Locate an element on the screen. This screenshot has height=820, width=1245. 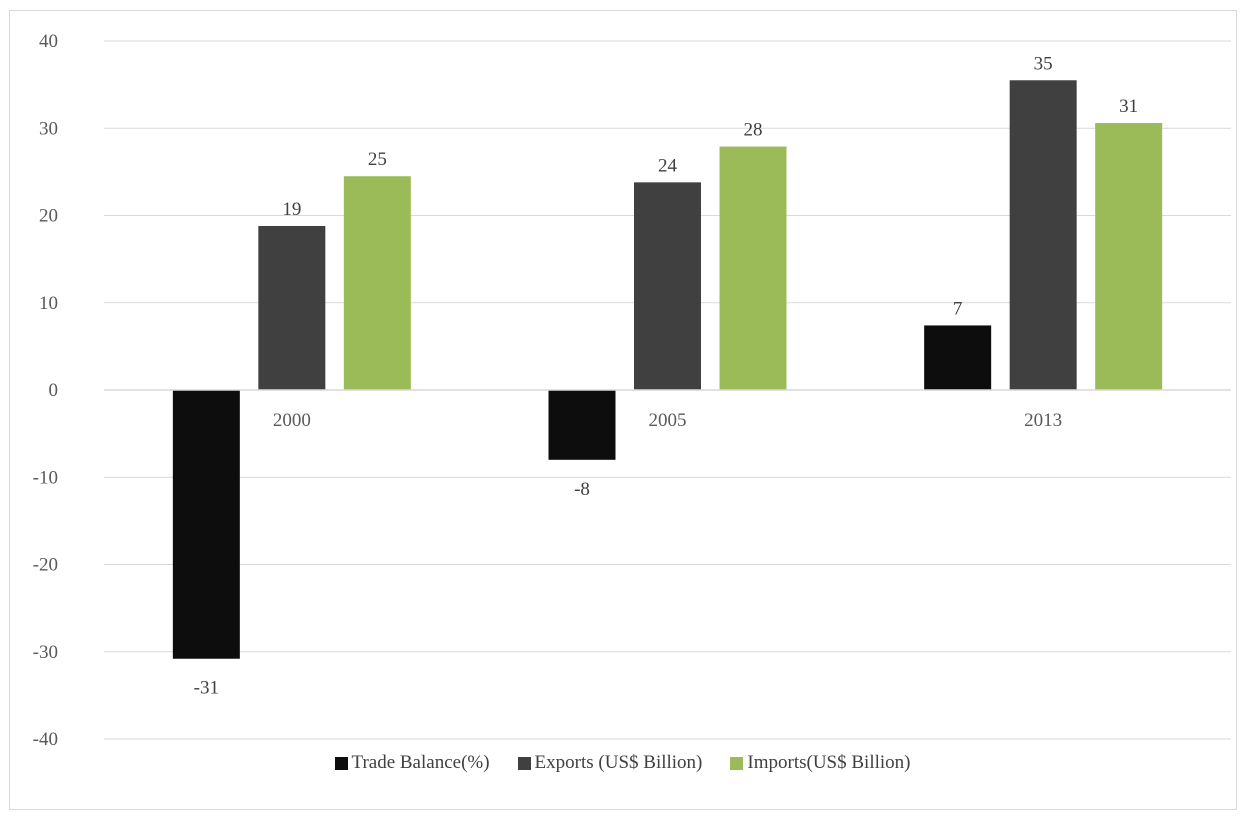
y-tick-label: -20 is located at coordinates (45, 565).